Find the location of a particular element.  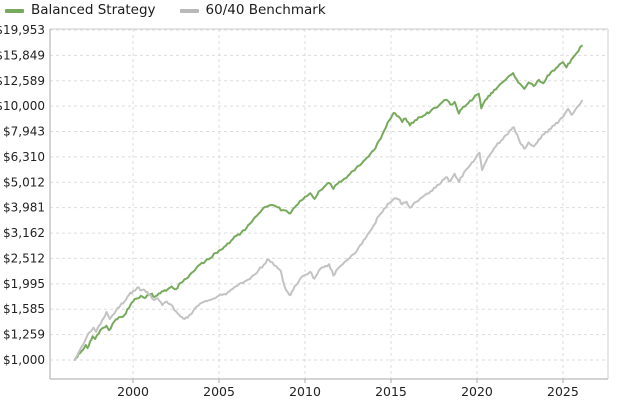

x-tick-label: 2010 is located at coordinates (305, 391).